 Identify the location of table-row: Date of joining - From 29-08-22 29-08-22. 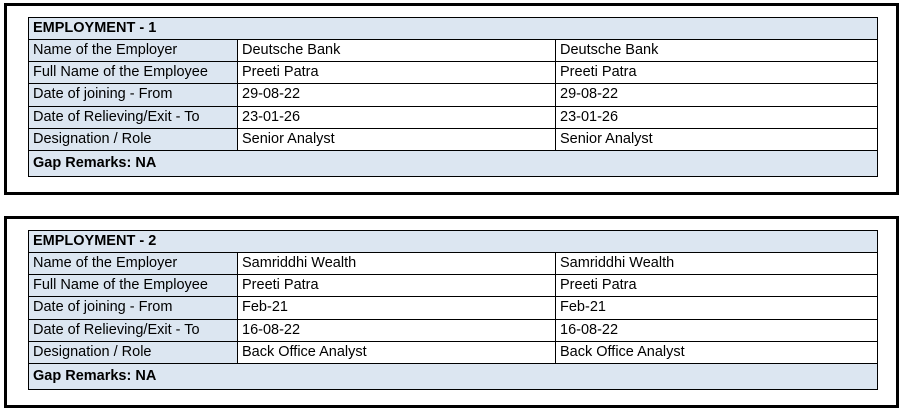
(453, 95).